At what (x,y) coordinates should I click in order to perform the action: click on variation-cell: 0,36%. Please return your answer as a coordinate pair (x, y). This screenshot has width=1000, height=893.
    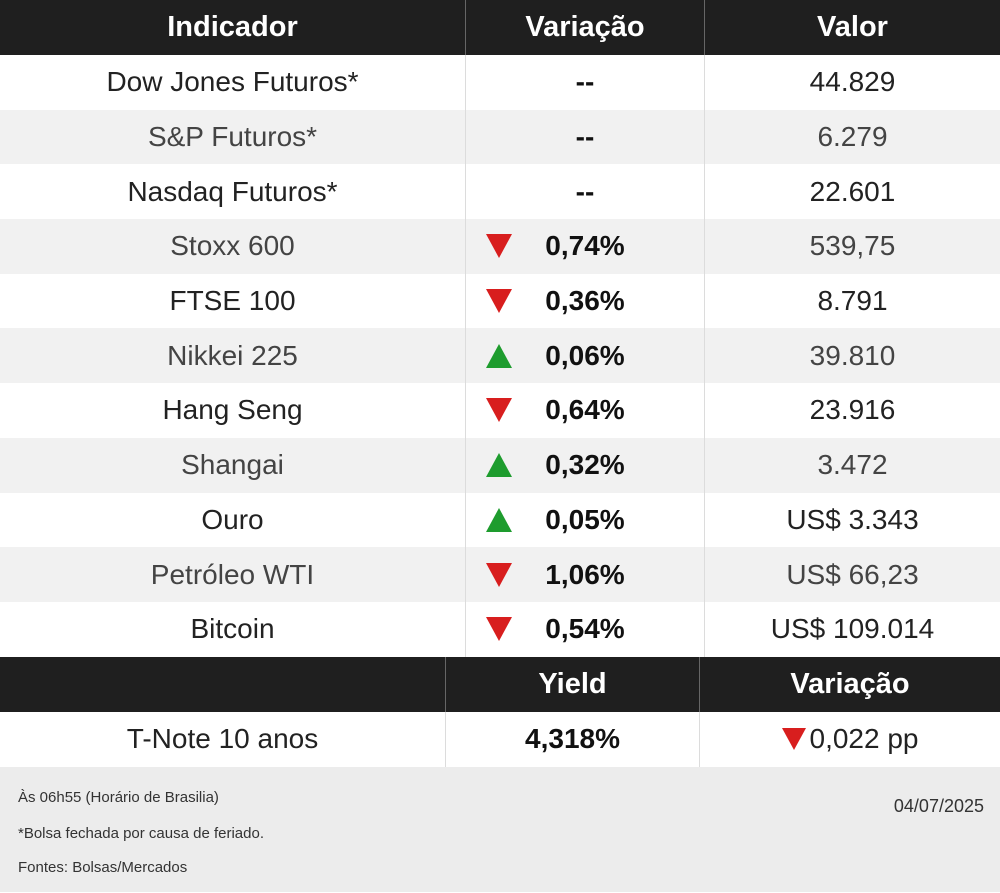
    Looking at the image, I should click on (585, 301).